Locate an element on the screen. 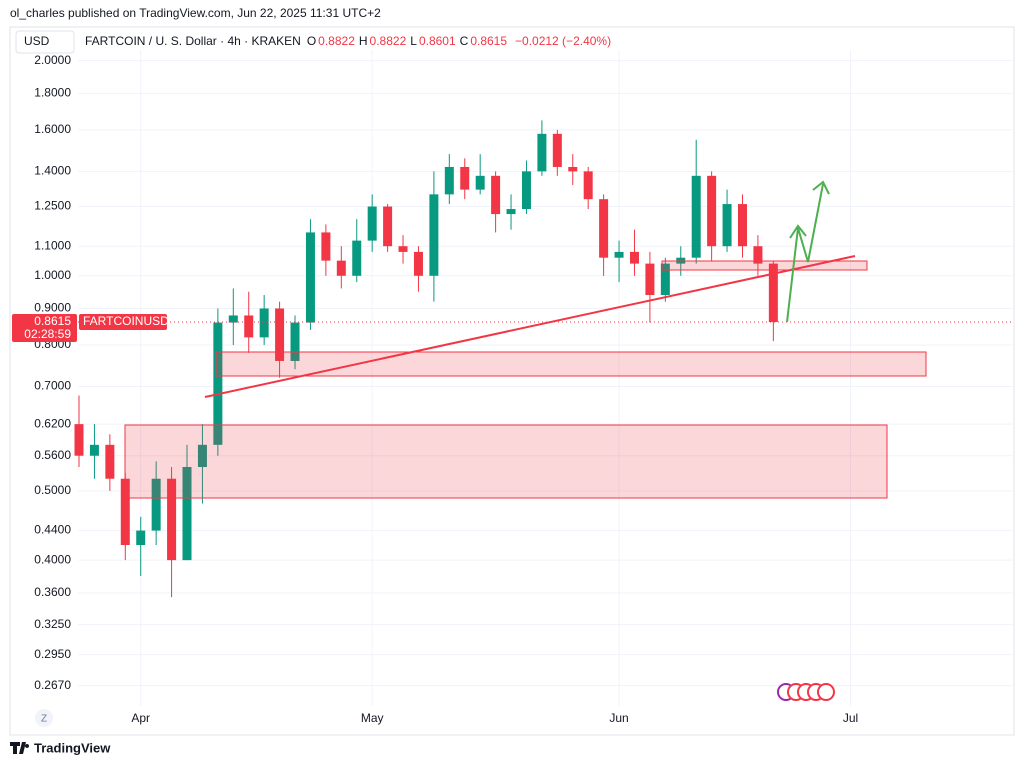 The height and width of the screenshot is (766, 1024). legend-text: O is located at coordinates (311, 41).